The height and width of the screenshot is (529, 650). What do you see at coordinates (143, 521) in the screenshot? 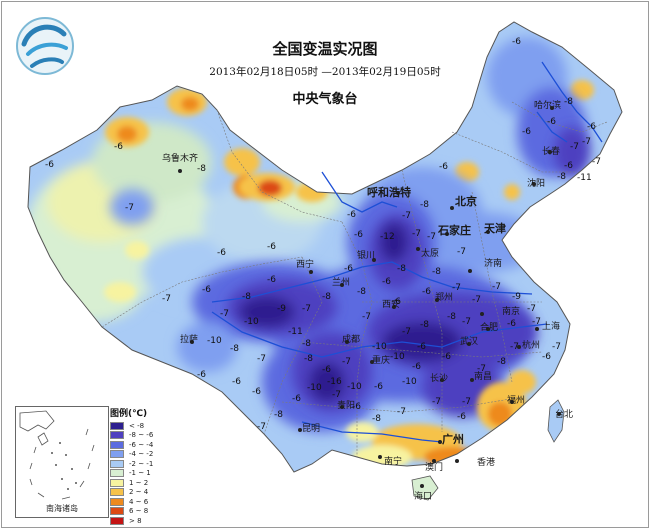
I see `legend-item: > 8` at bounding box center [143, 521].